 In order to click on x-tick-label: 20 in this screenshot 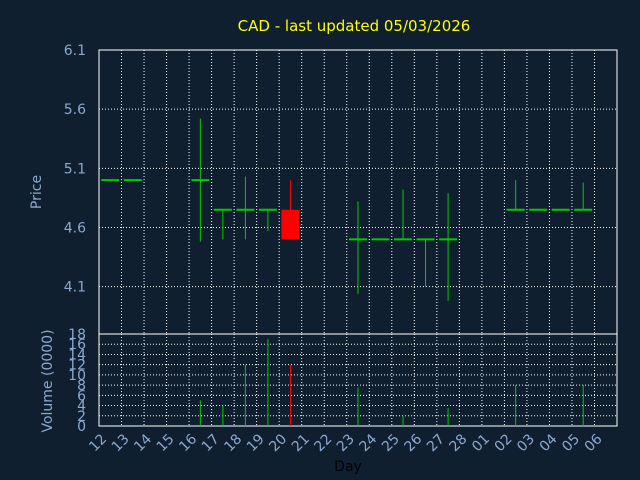, I will do `click(278, 443)`.